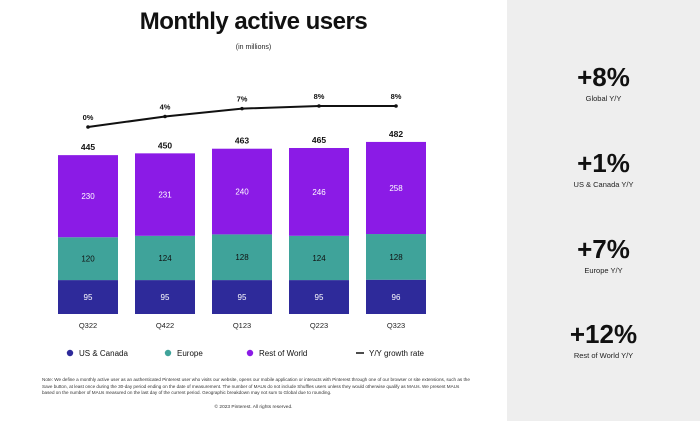 Image resolution: width=700 pixels, height=421 pixels. I want to click on bar-europe-q323, so click(396, 257).